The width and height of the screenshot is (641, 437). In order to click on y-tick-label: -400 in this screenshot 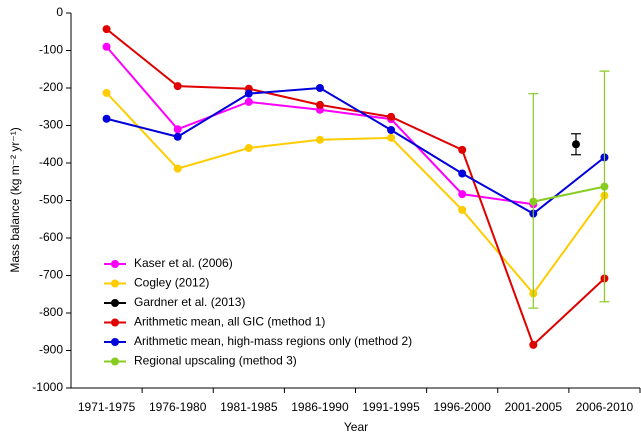, I will do `click(51, 162)`.